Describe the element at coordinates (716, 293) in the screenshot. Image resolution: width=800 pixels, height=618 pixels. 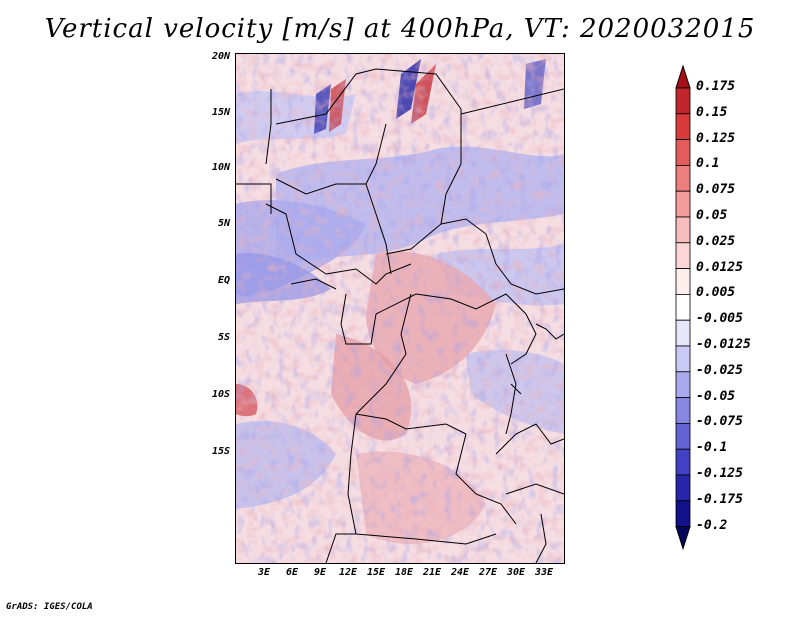
I see `colorbar-label: 0.005` at that location.